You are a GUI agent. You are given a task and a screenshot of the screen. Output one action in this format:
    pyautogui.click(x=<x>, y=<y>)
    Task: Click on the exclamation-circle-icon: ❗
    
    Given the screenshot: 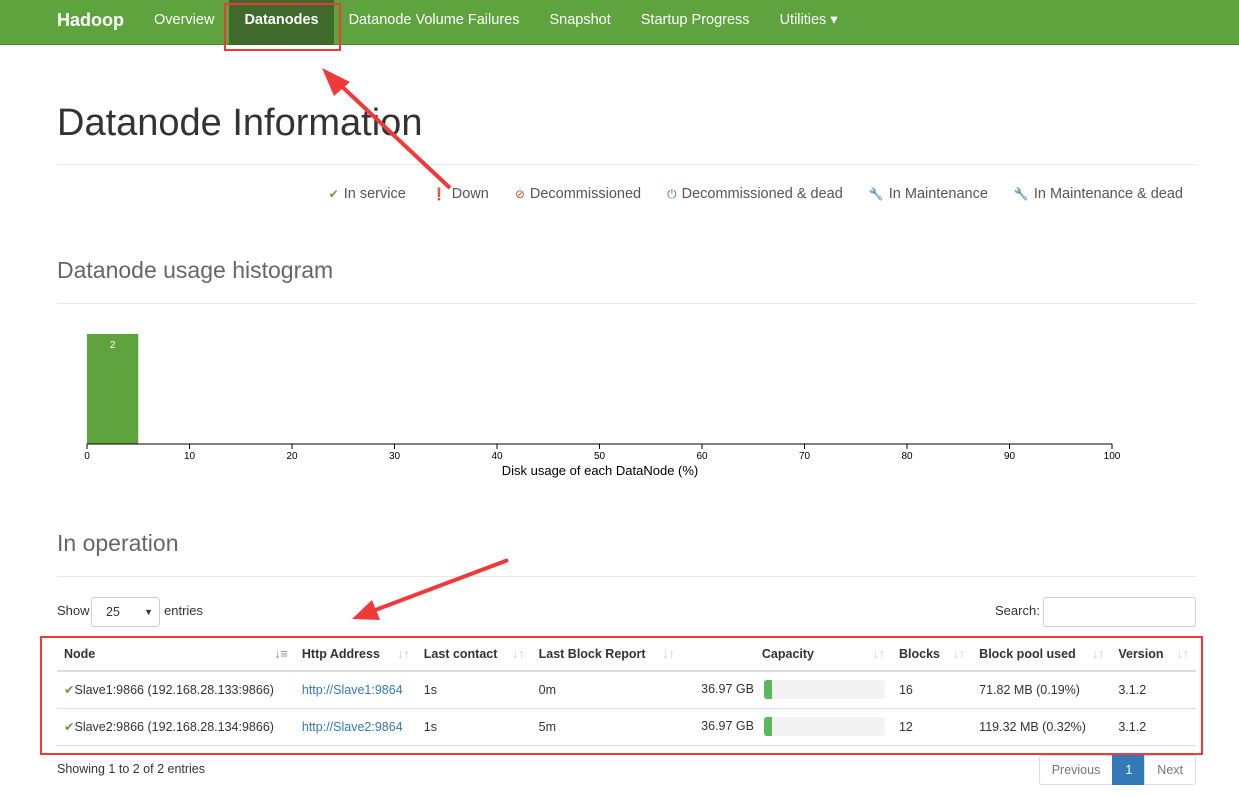 What is the action you would take?
    pyautogui.click(x=439, y=194)
    